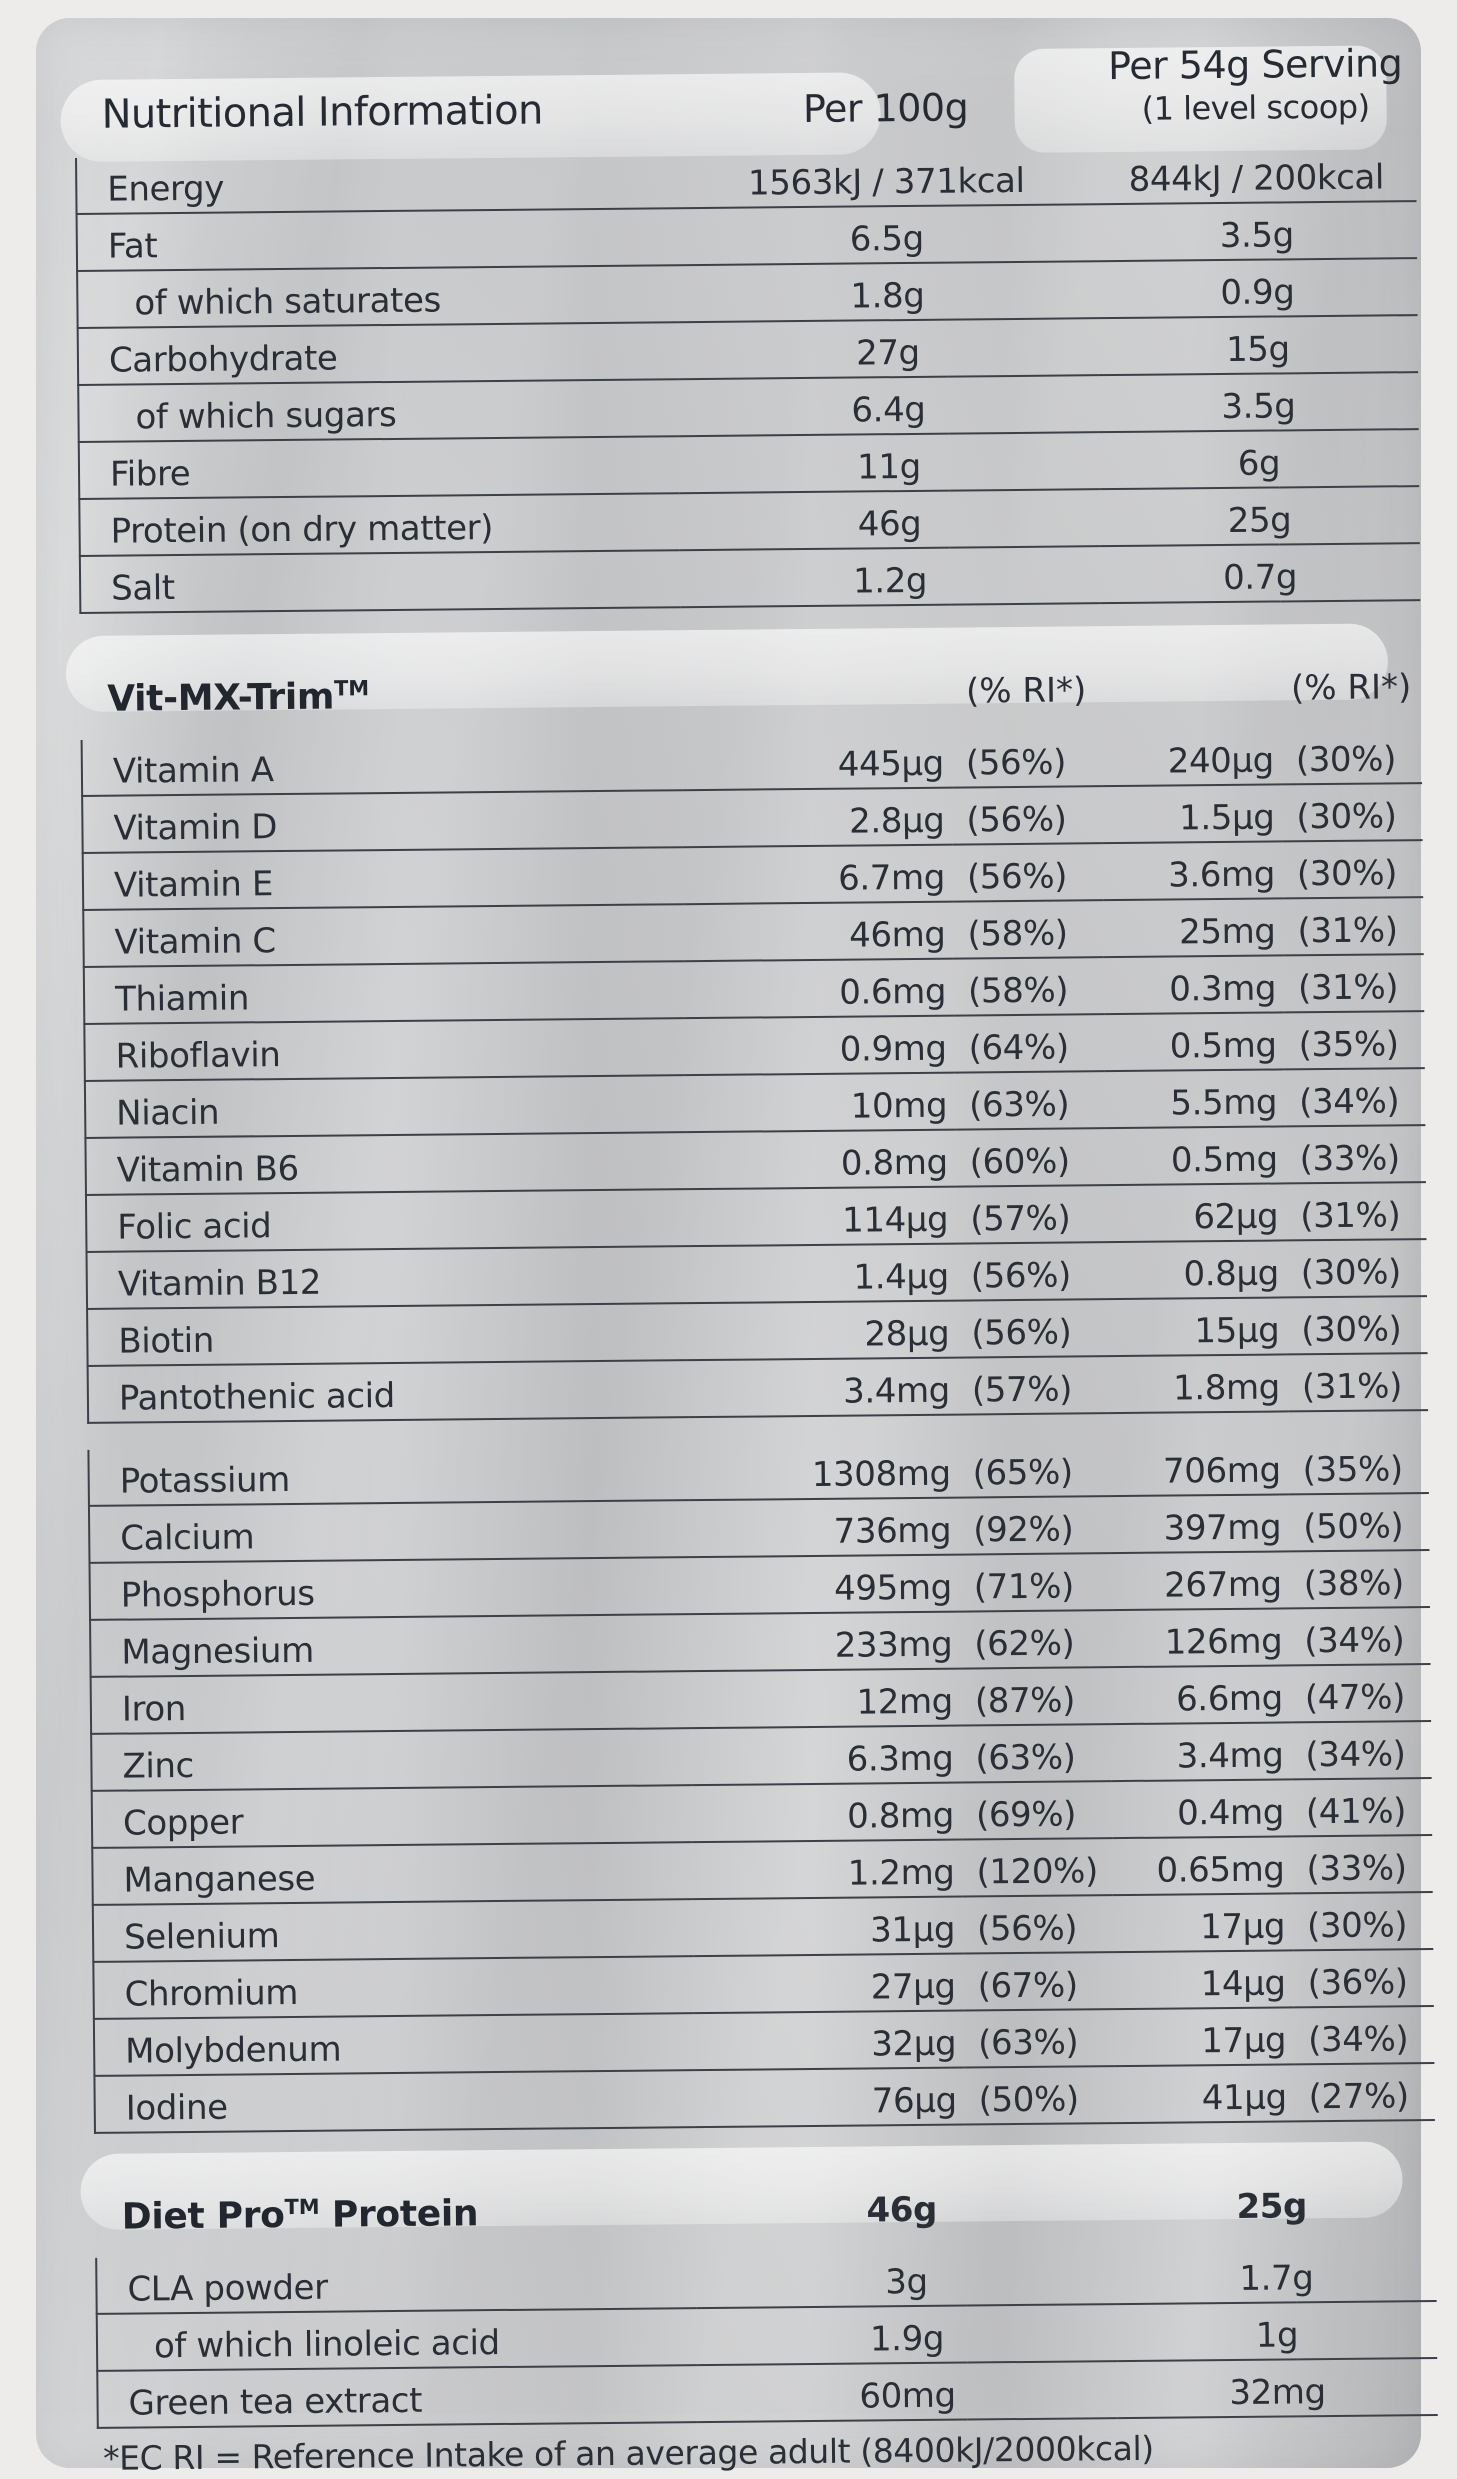  I want to click on row-per-100g-value-cell: 31µg, so click(828, 1926).